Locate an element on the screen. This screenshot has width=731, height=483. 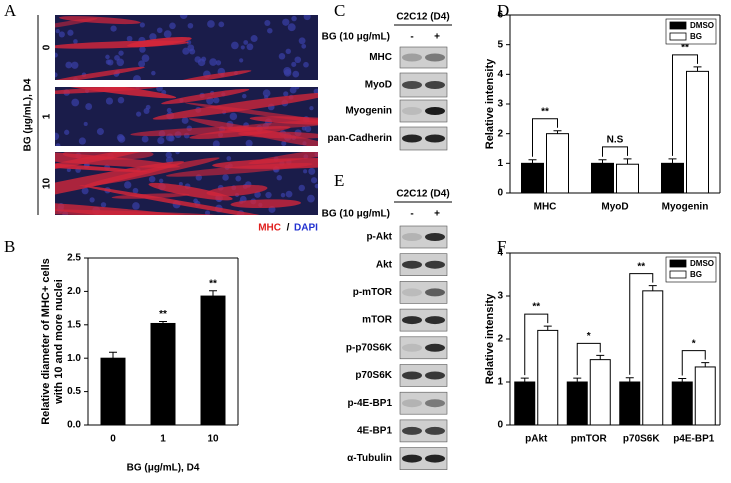
x-tick-label: pAkt is located at coordinates (536, 439).